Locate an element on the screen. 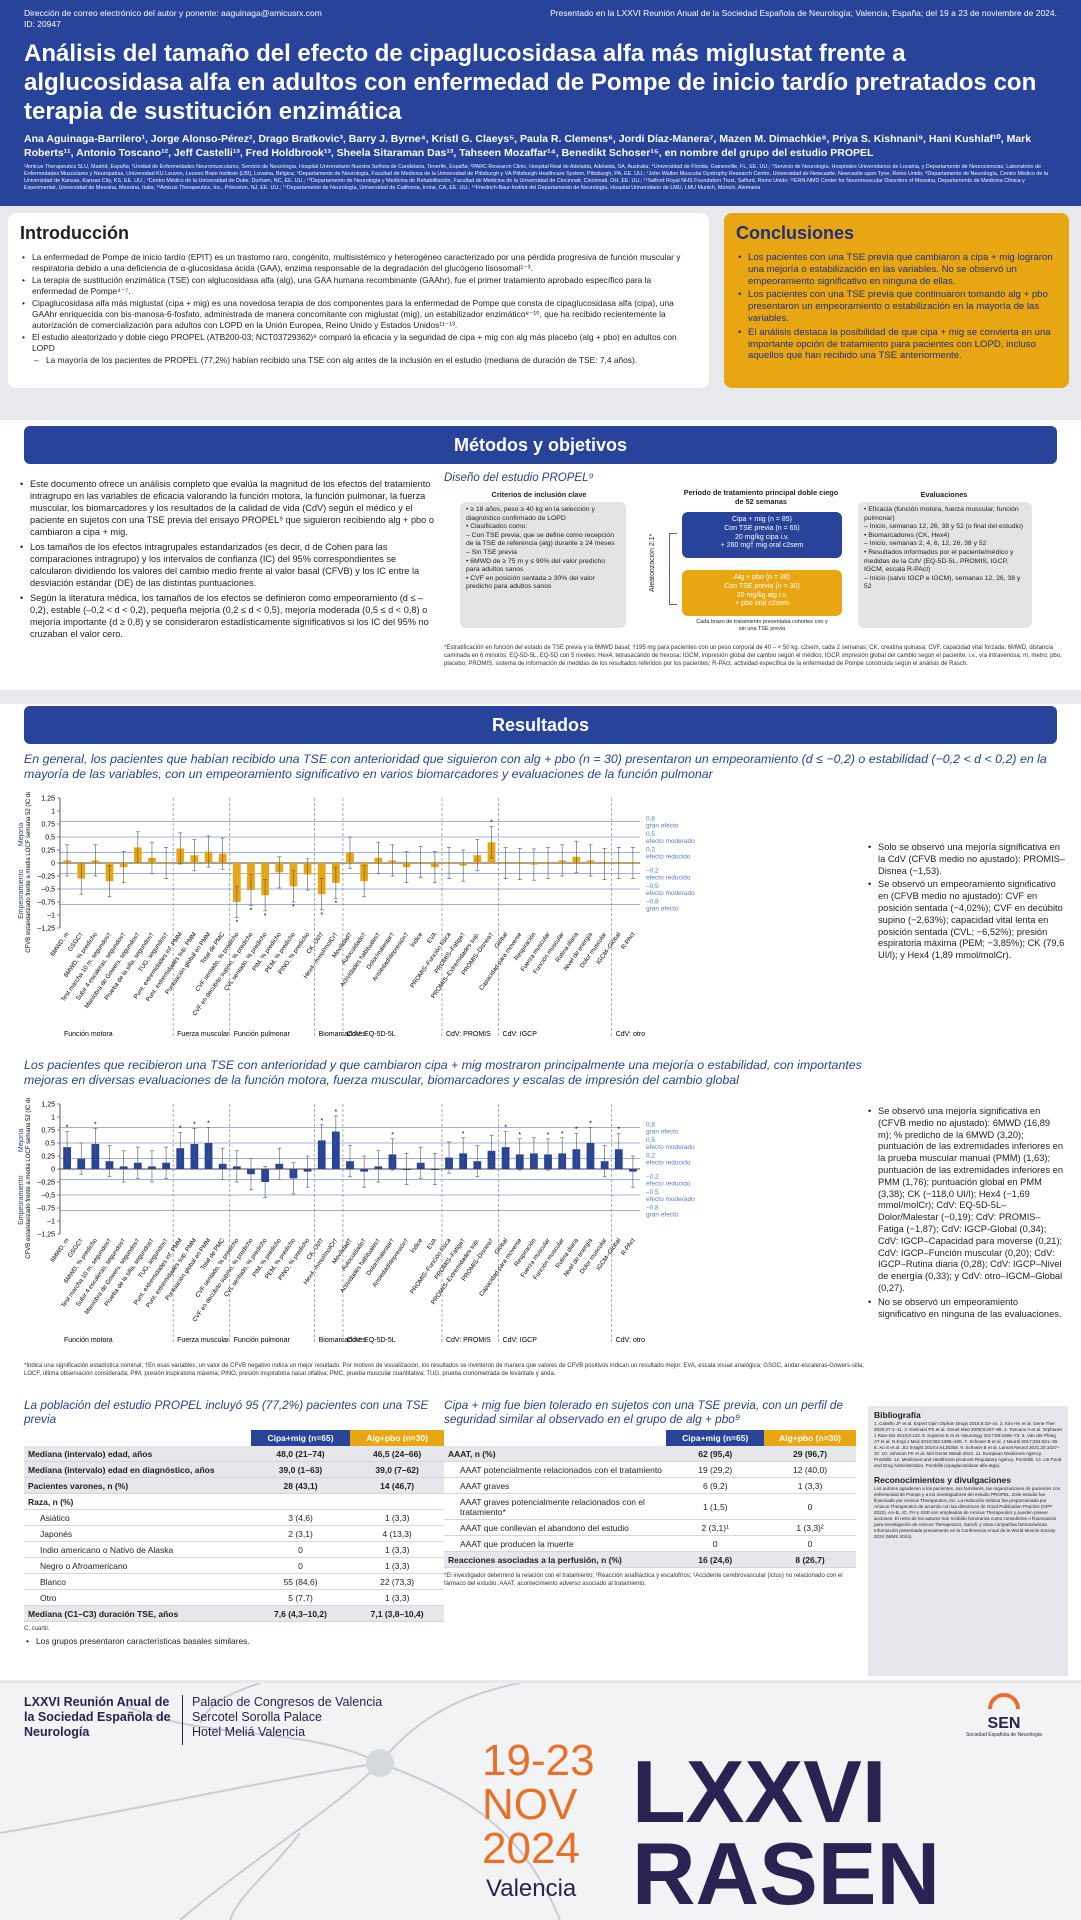 The height and width of the screenshot is (1920, 1081). sen-logo-arc is located at coordinates (1004, 1701).